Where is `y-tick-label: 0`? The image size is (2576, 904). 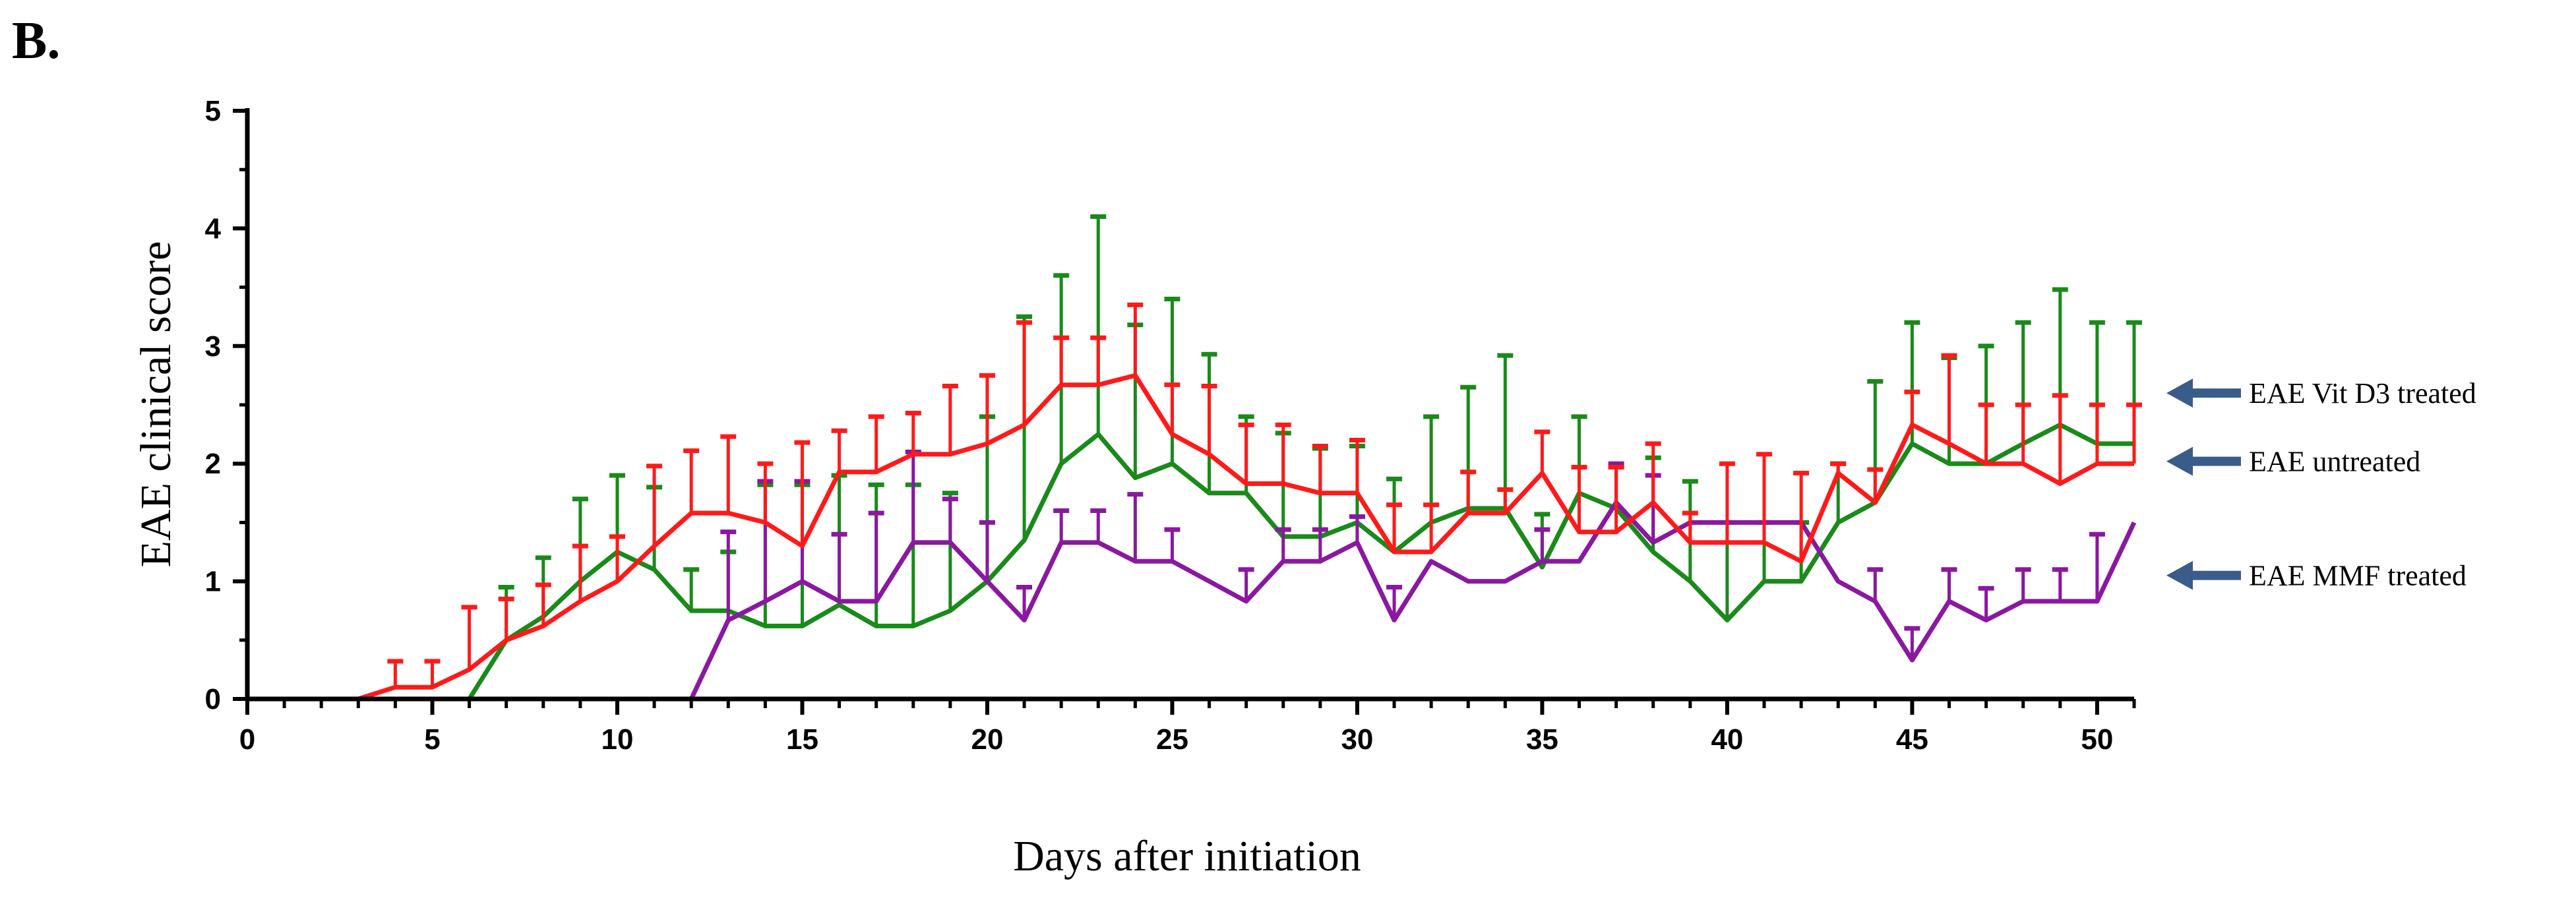
y-tick-label: 0 is located at coordinates (213, 699).